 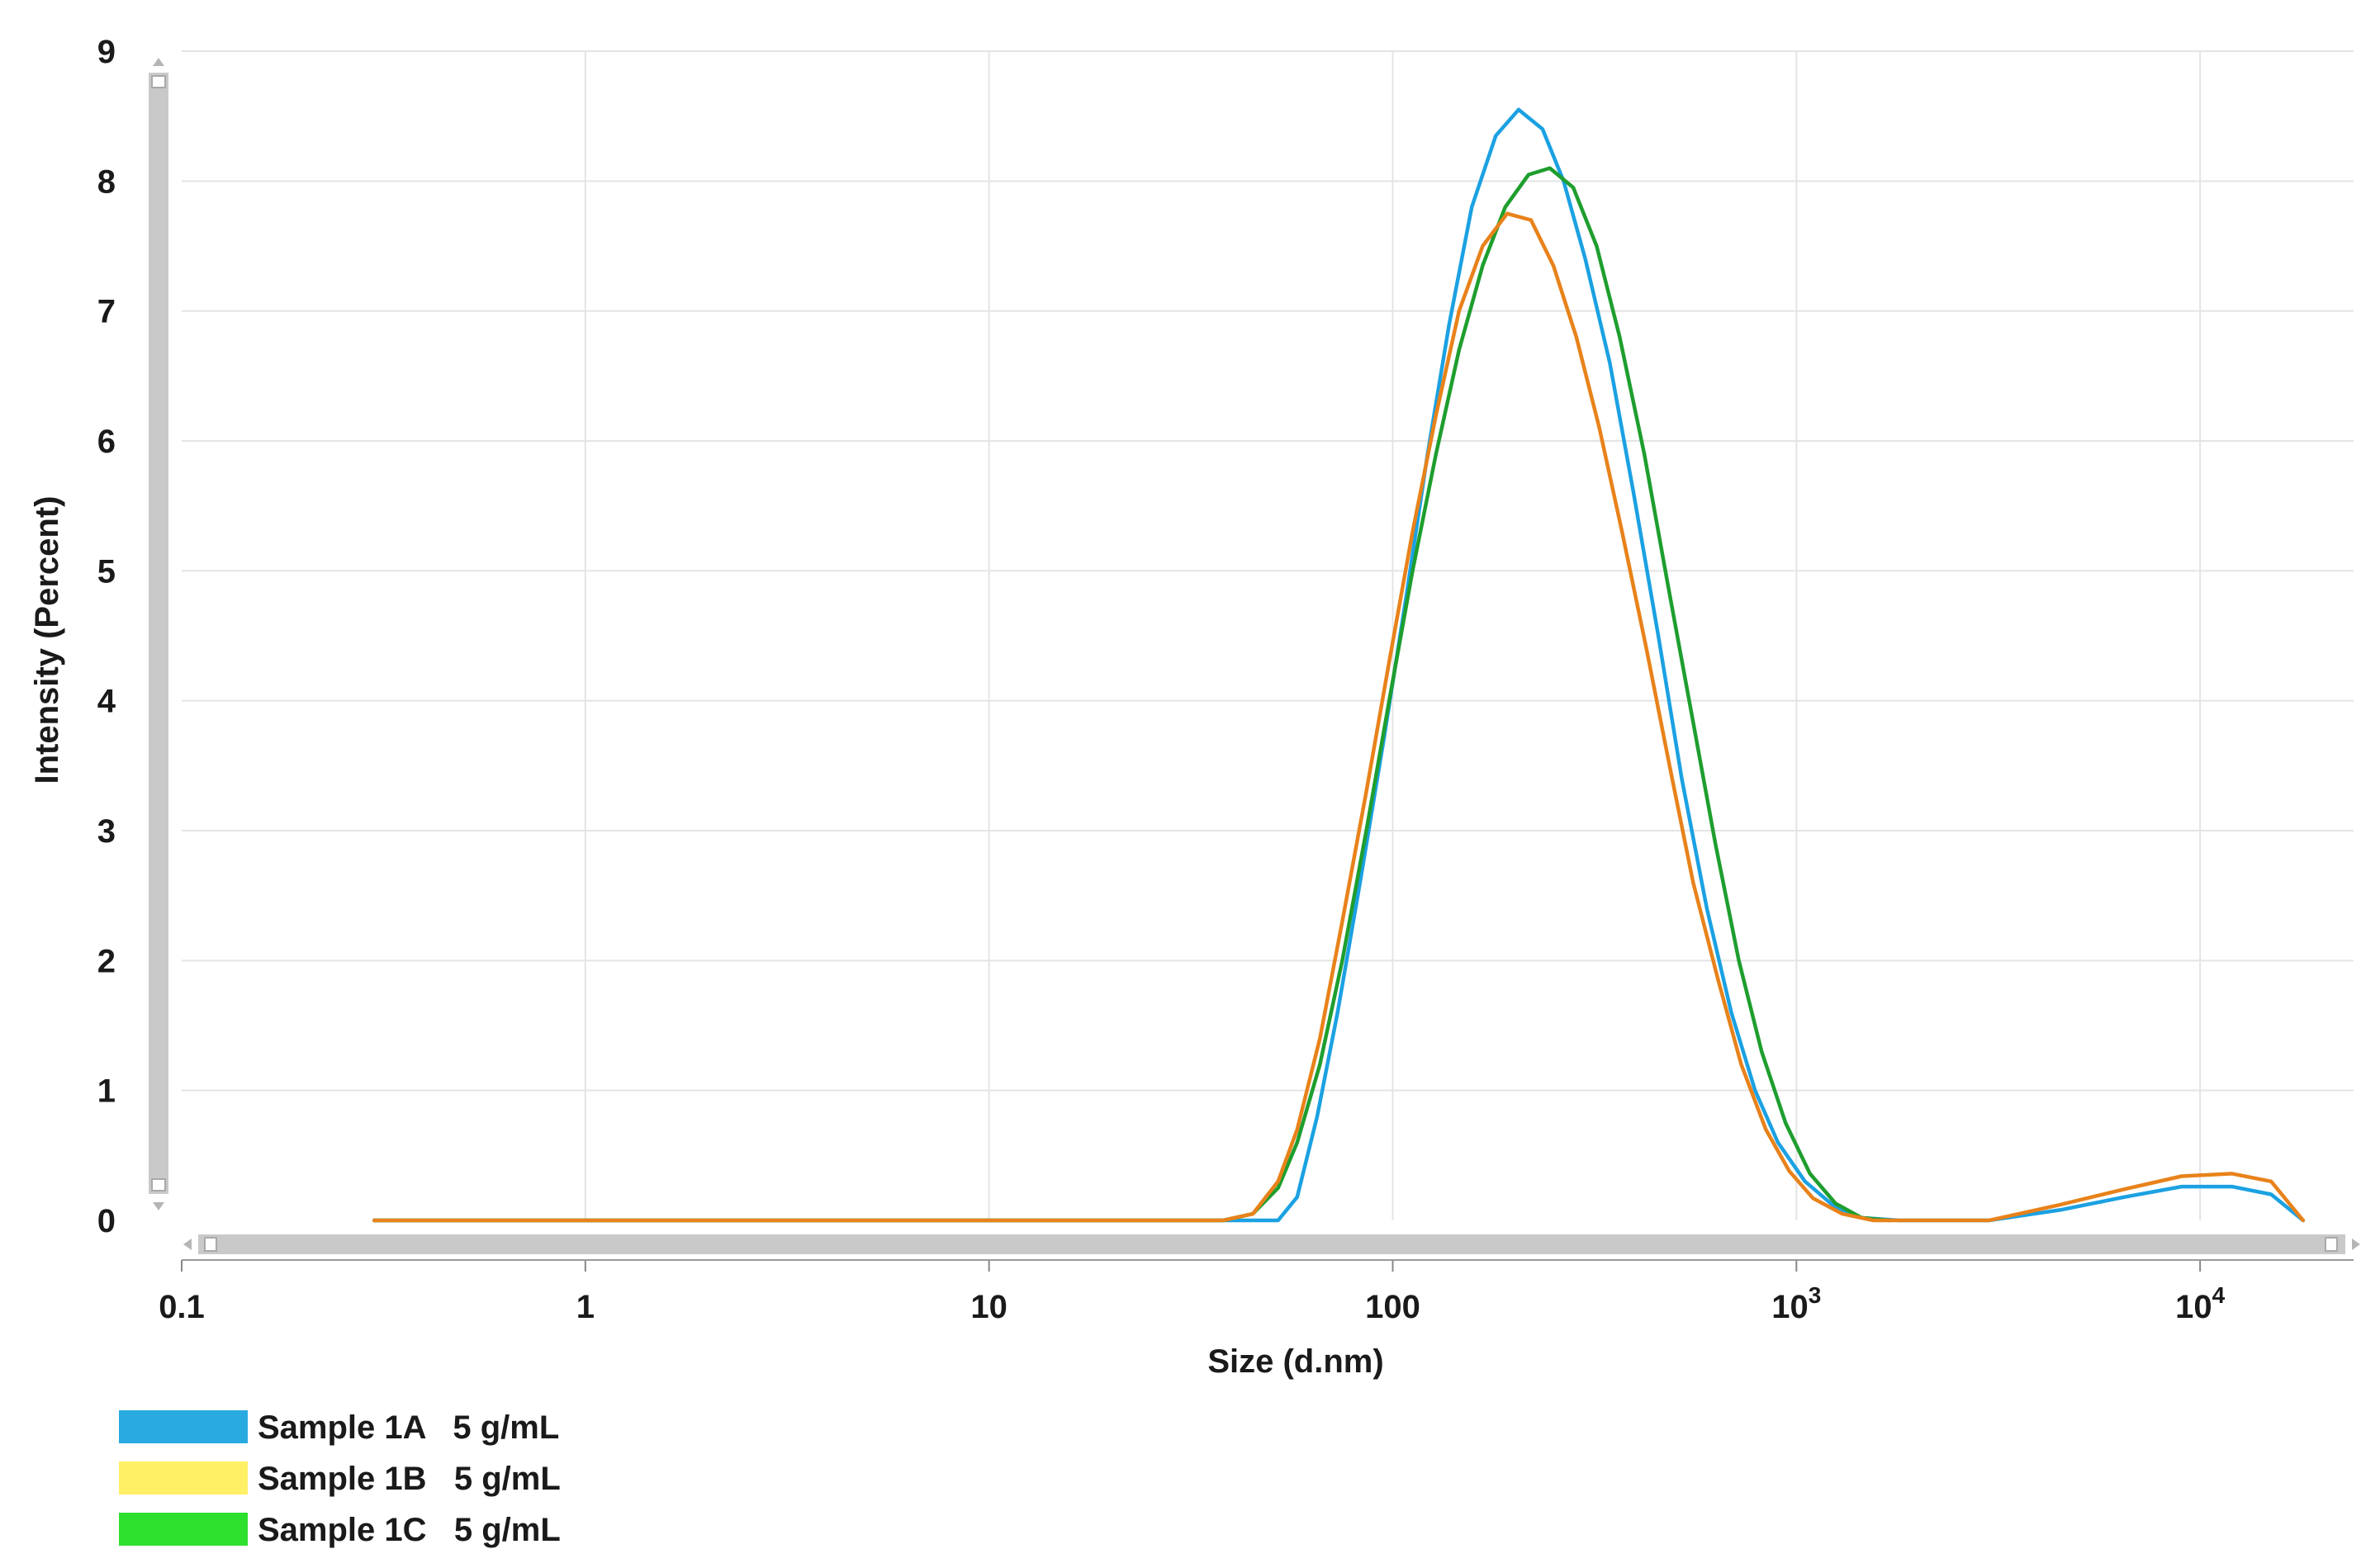 I want to click on x-tick-exponent: 4, so click(x=2219, y=1295).